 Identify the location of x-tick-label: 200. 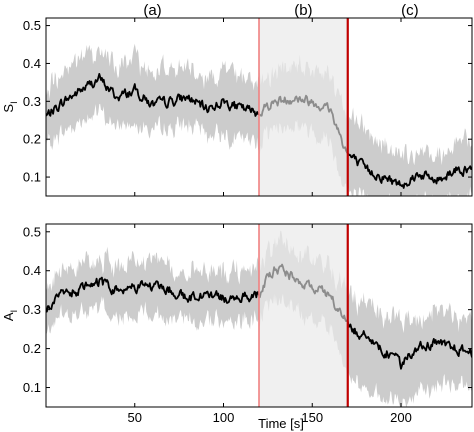
(401, 417).